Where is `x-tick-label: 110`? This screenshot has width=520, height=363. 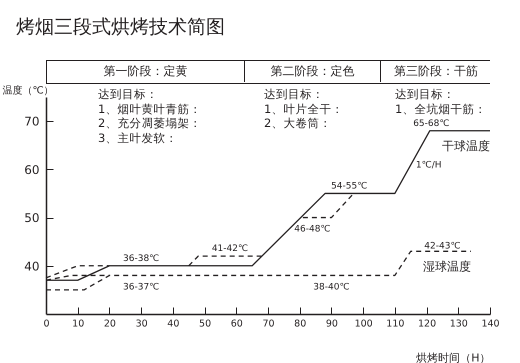
x-tick-label: 110 is located at coordinates (395, 324).